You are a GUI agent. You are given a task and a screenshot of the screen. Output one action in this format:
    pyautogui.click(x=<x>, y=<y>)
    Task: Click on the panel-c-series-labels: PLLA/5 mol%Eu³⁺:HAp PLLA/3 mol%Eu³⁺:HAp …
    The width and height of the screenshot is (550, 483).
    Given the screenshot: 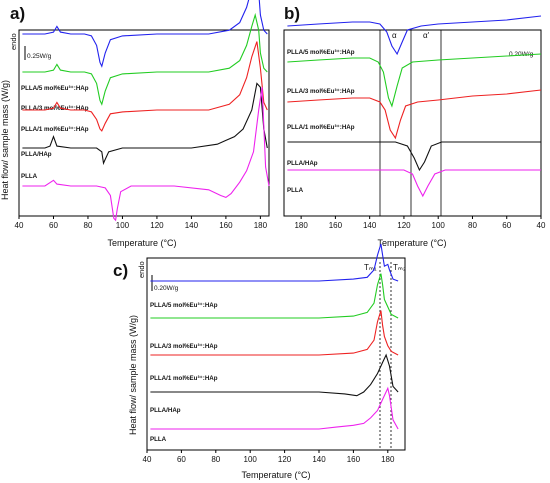 What is the action you would take?
    pyautogui.click(x=184, y=372)
    